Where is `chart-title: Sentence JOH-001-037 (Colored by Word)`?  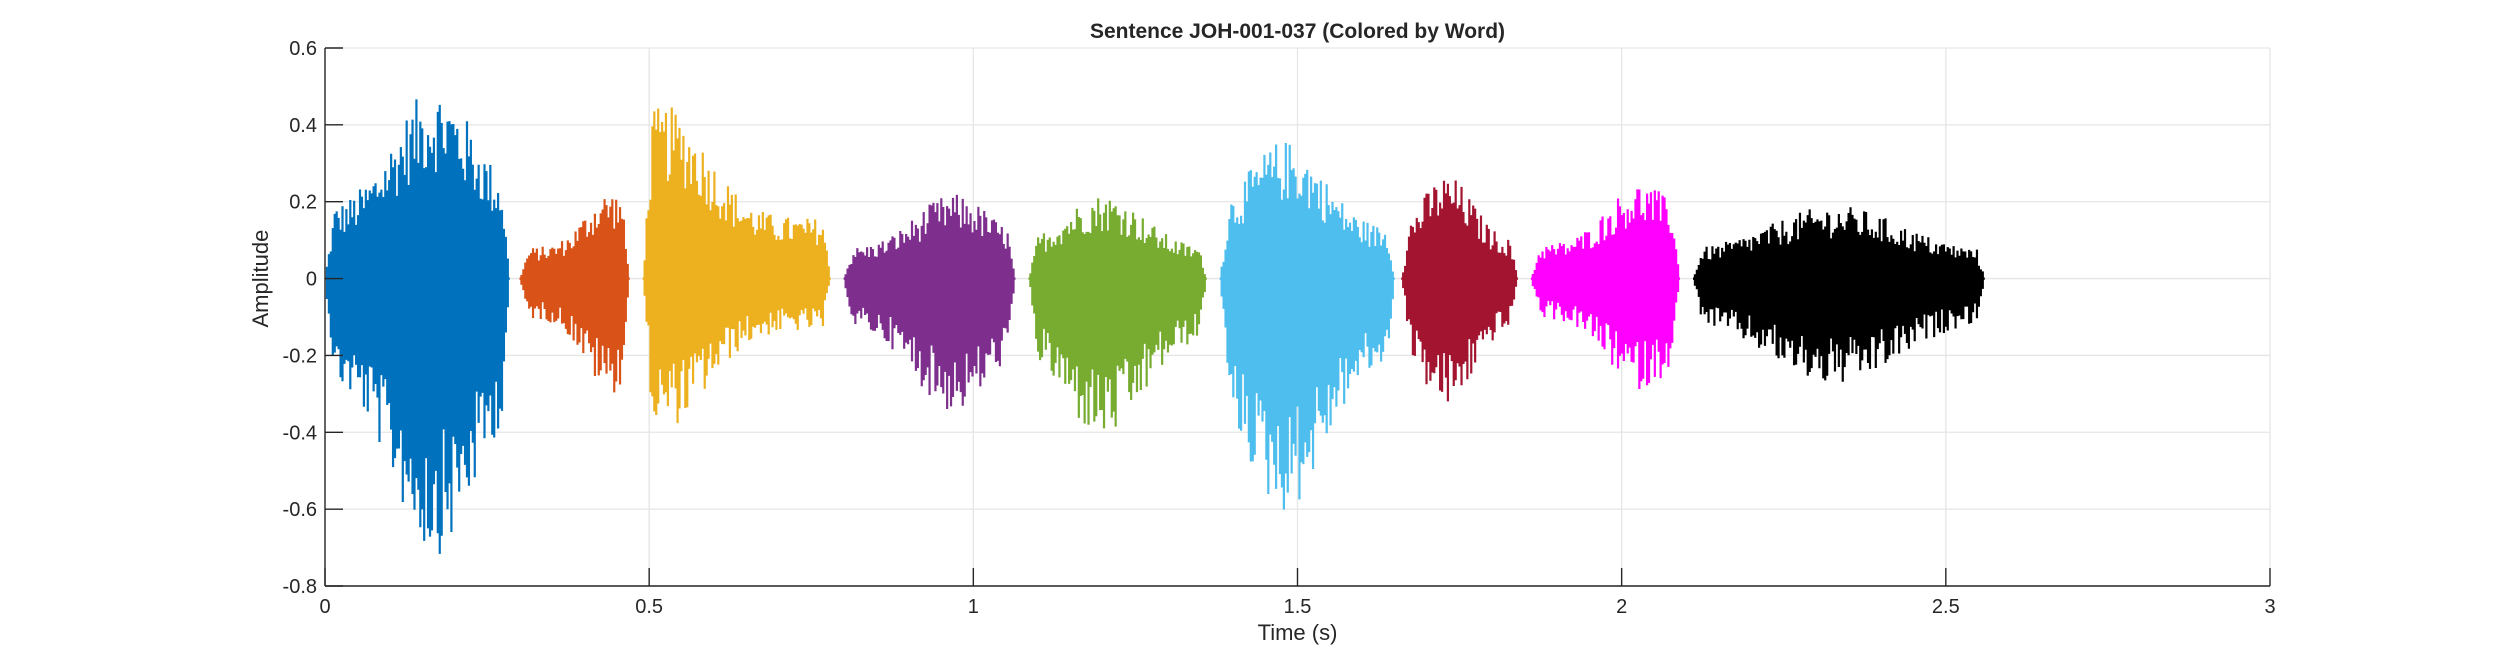 chart-title: Sentence JOH-001-037 (Colored by Word) is located at coordinates (1297, 31).